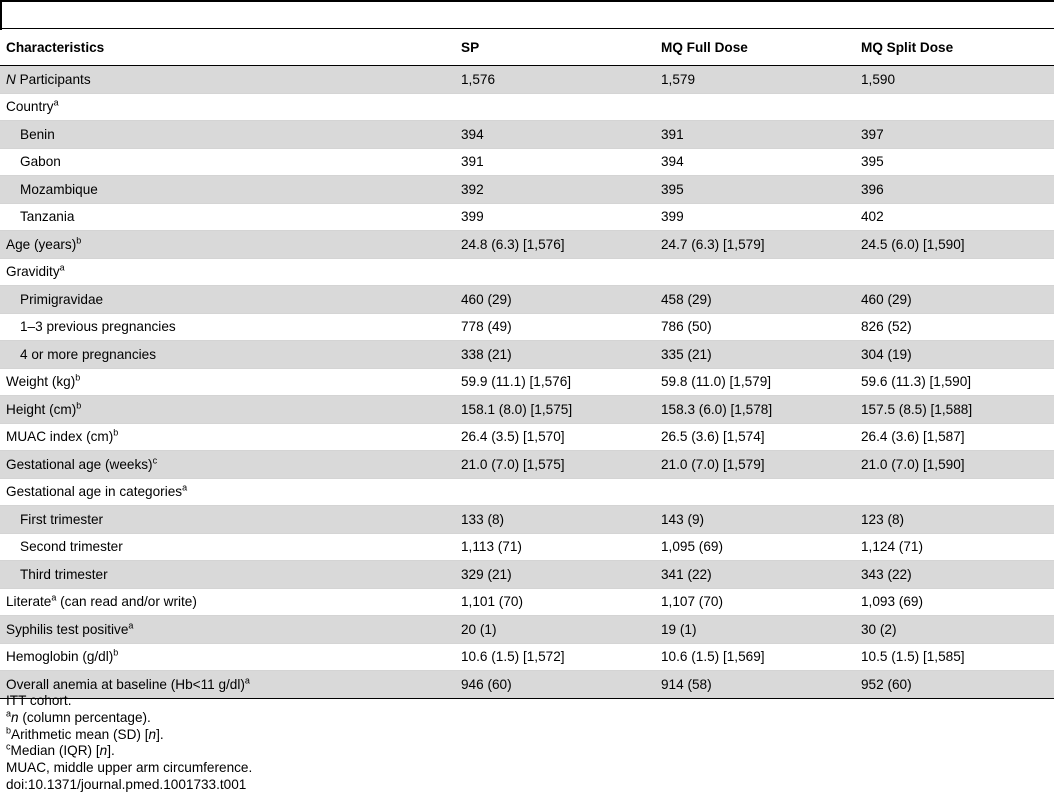 This screenshot has height=800, width=1054. Describe the element at coordinates (954, 629) in the screenshot. I see `cell-mq-split: 30 (2)` at that location.